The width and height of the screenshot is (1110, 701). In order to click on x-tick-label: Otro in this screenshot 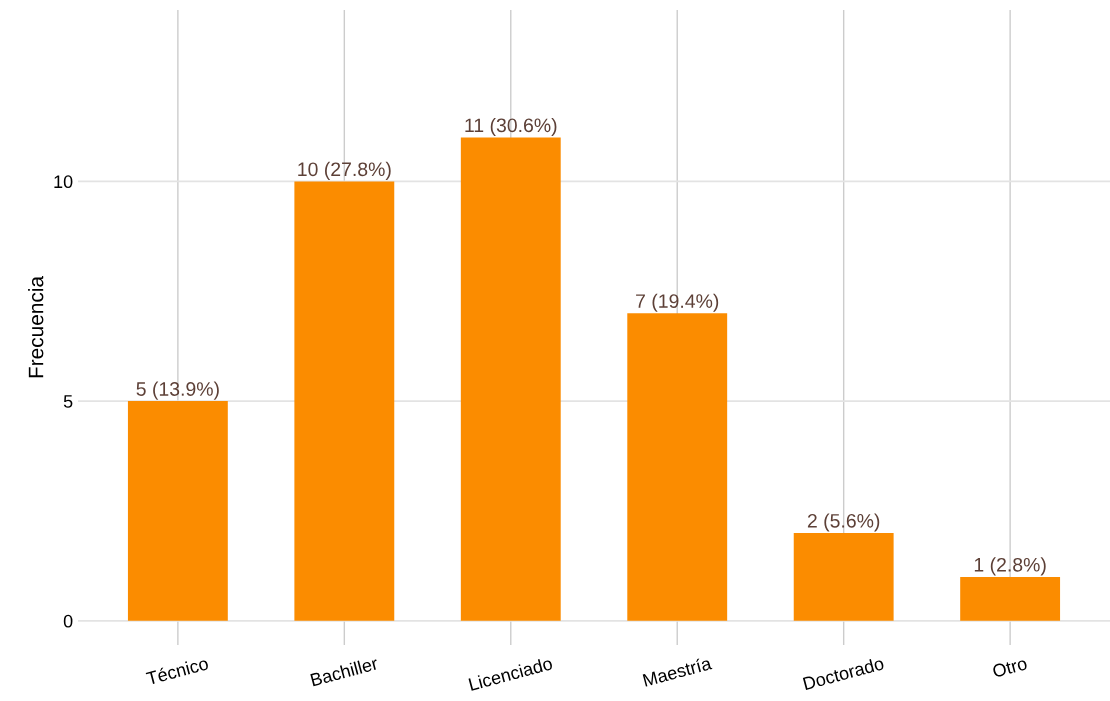, I will do `click(1009, 667)`.